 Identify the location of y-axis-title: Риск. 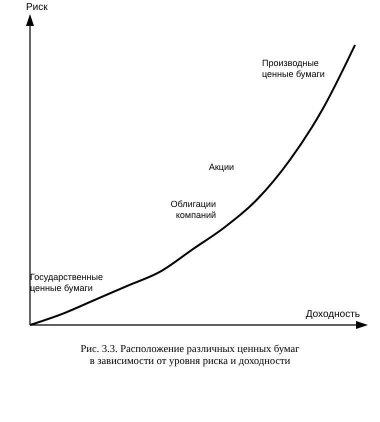
(37, 7).